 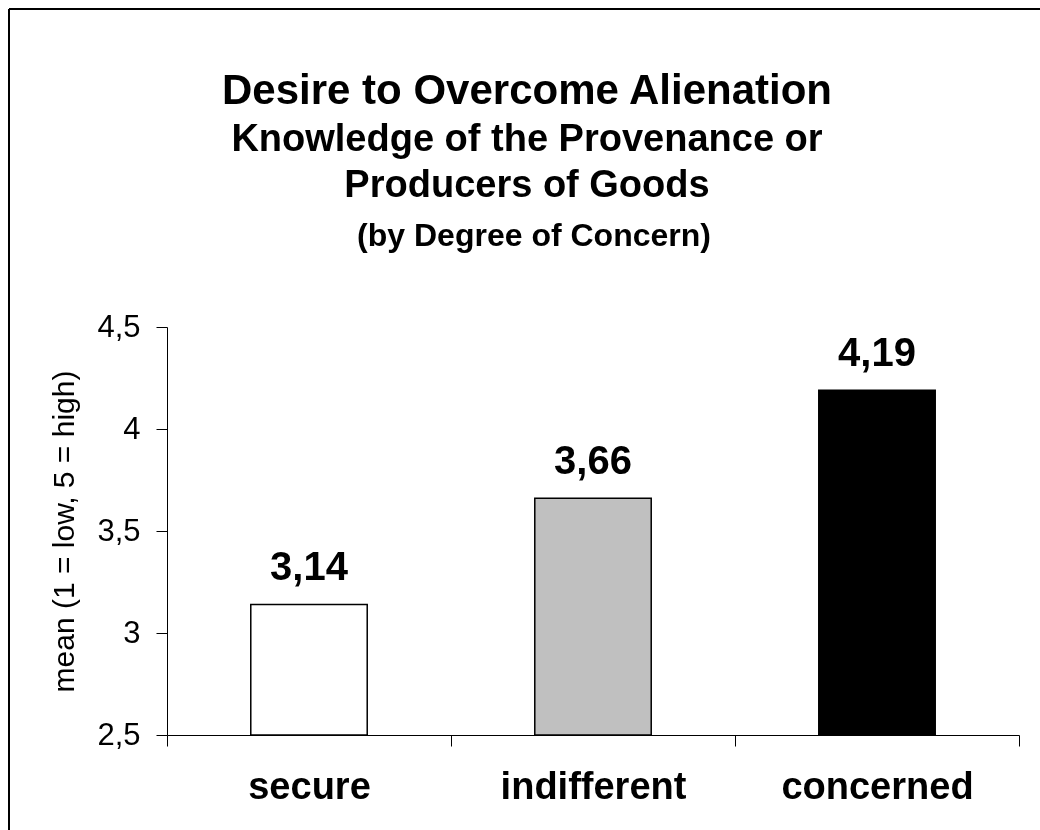 I want to click on data-label: 3,66, so click(x=593, y=460).